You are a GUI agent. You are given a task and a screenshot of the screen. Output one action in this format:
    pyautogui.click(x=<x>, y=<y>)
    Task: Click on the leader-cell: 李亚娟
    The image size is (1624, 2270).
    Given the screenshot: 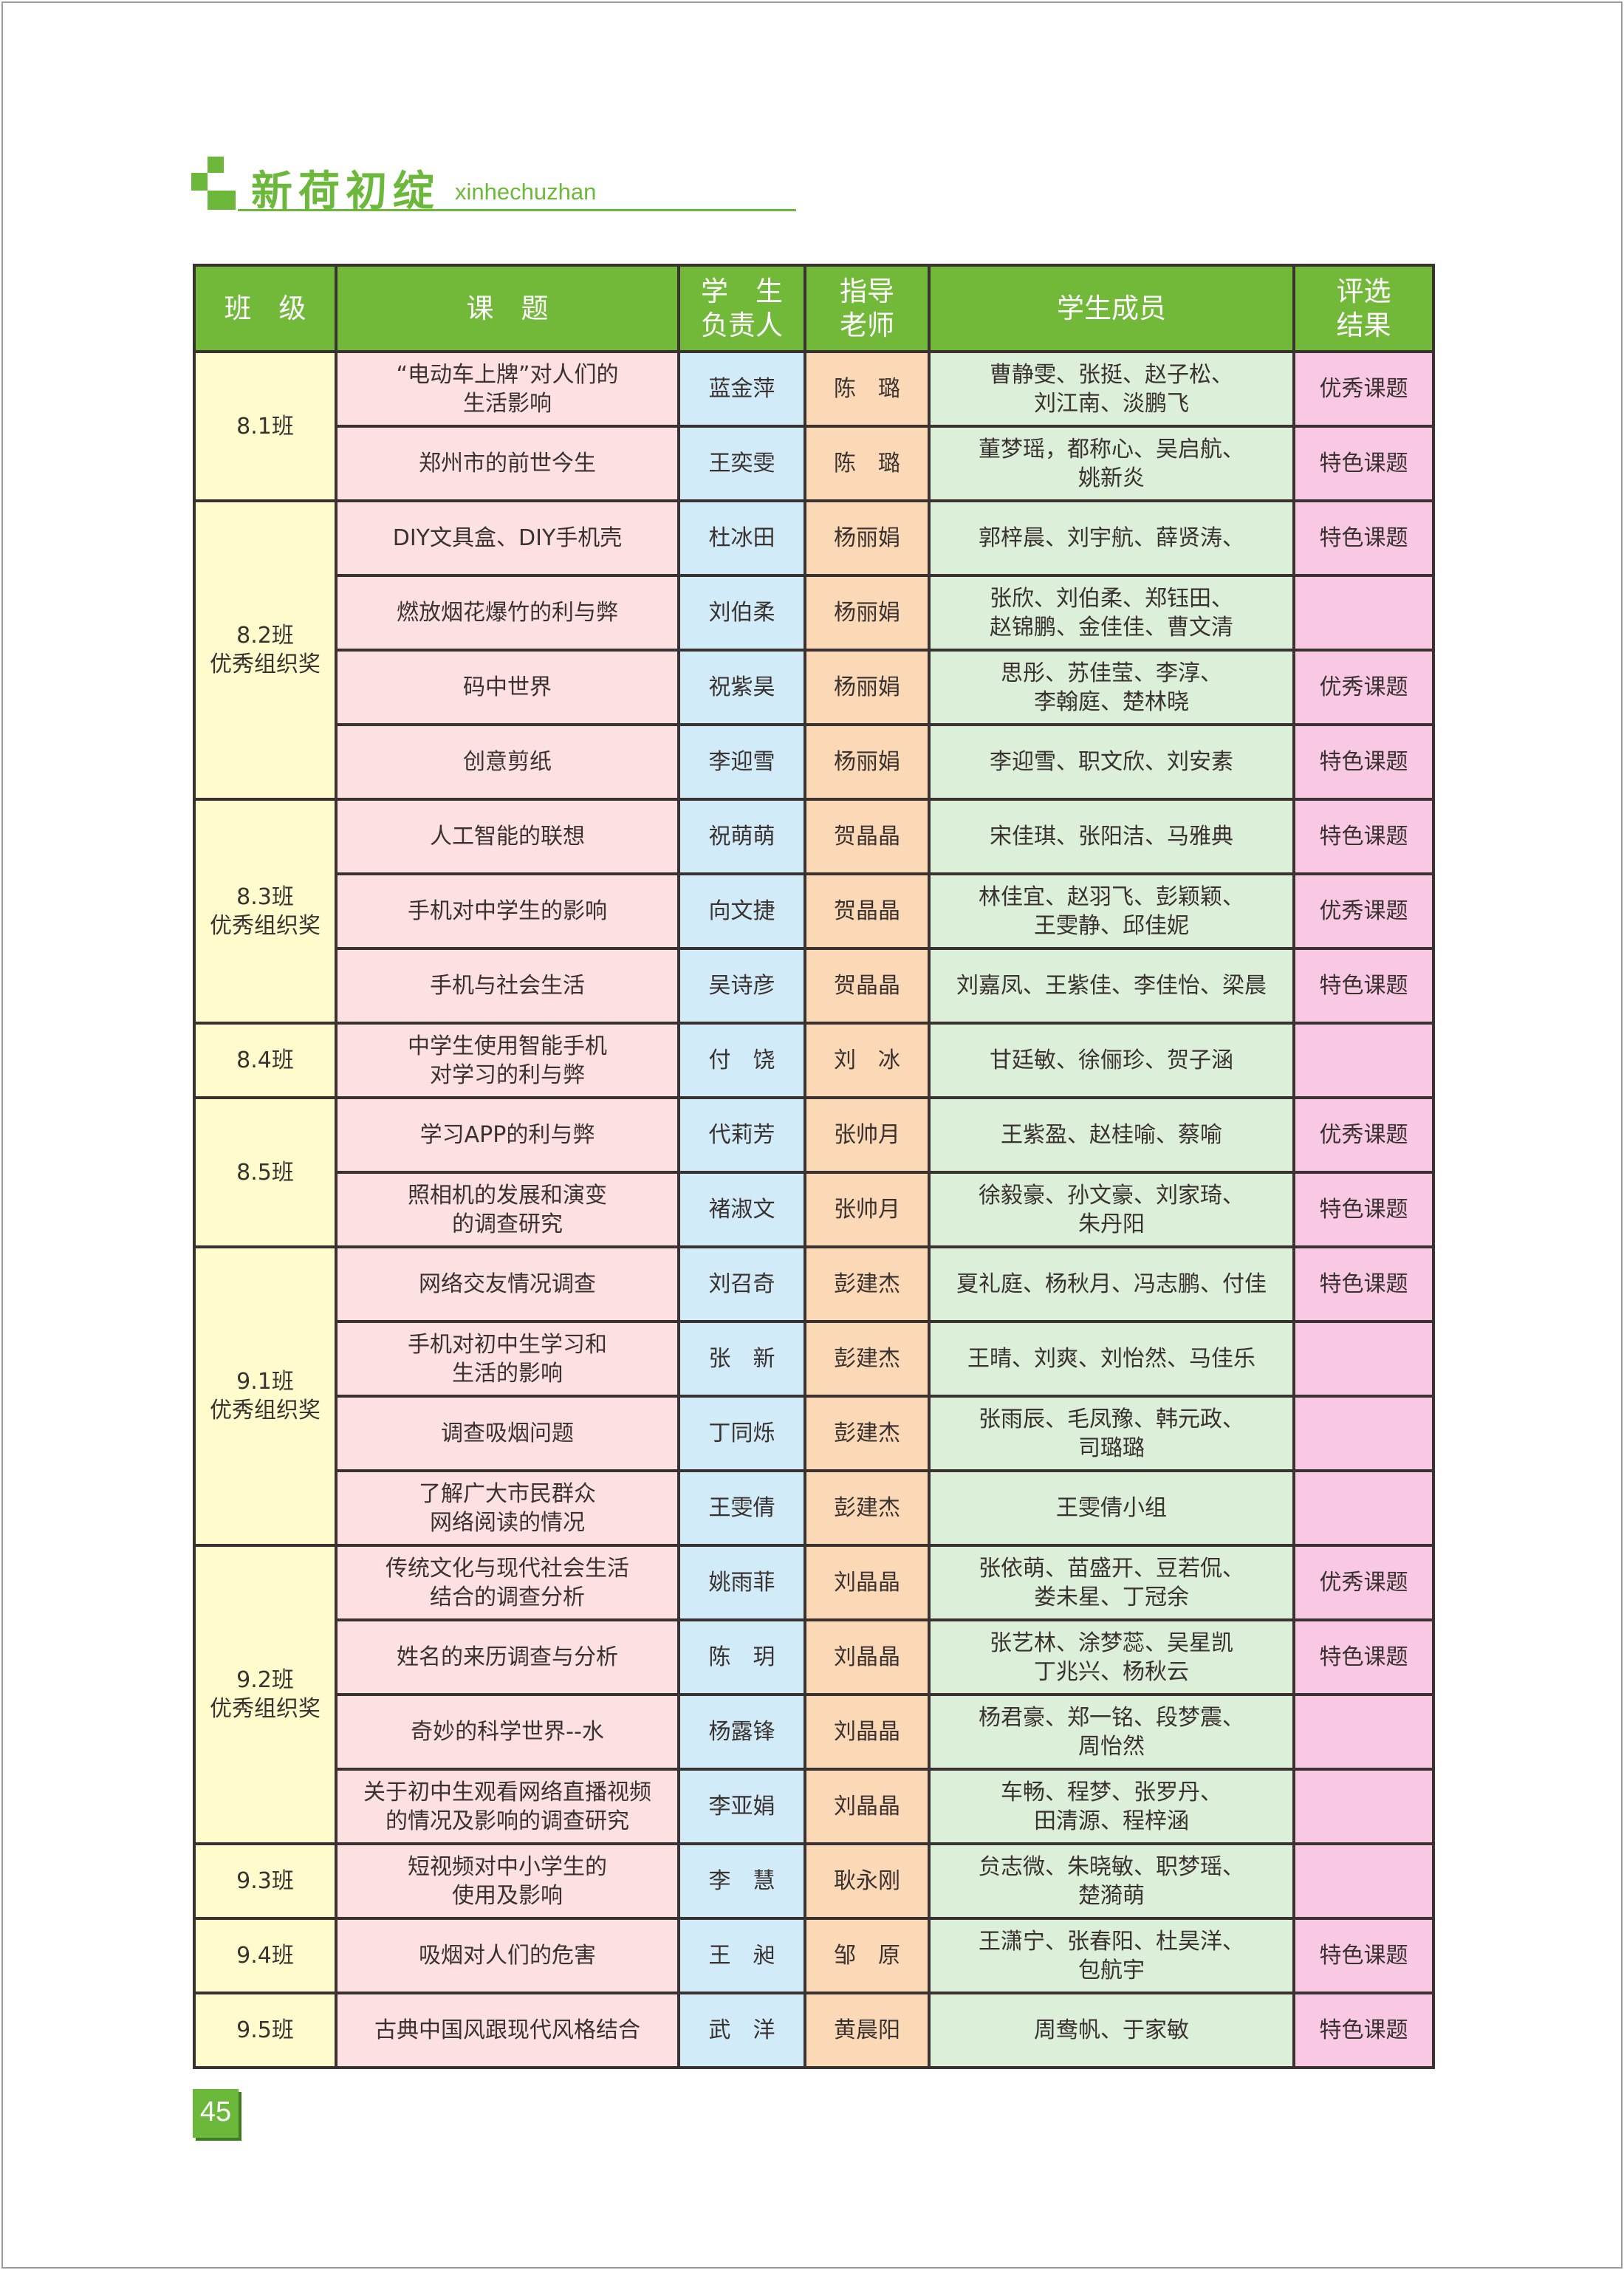 What is the action you would take?
    pyautogui.click(x=741, y=1806)
    